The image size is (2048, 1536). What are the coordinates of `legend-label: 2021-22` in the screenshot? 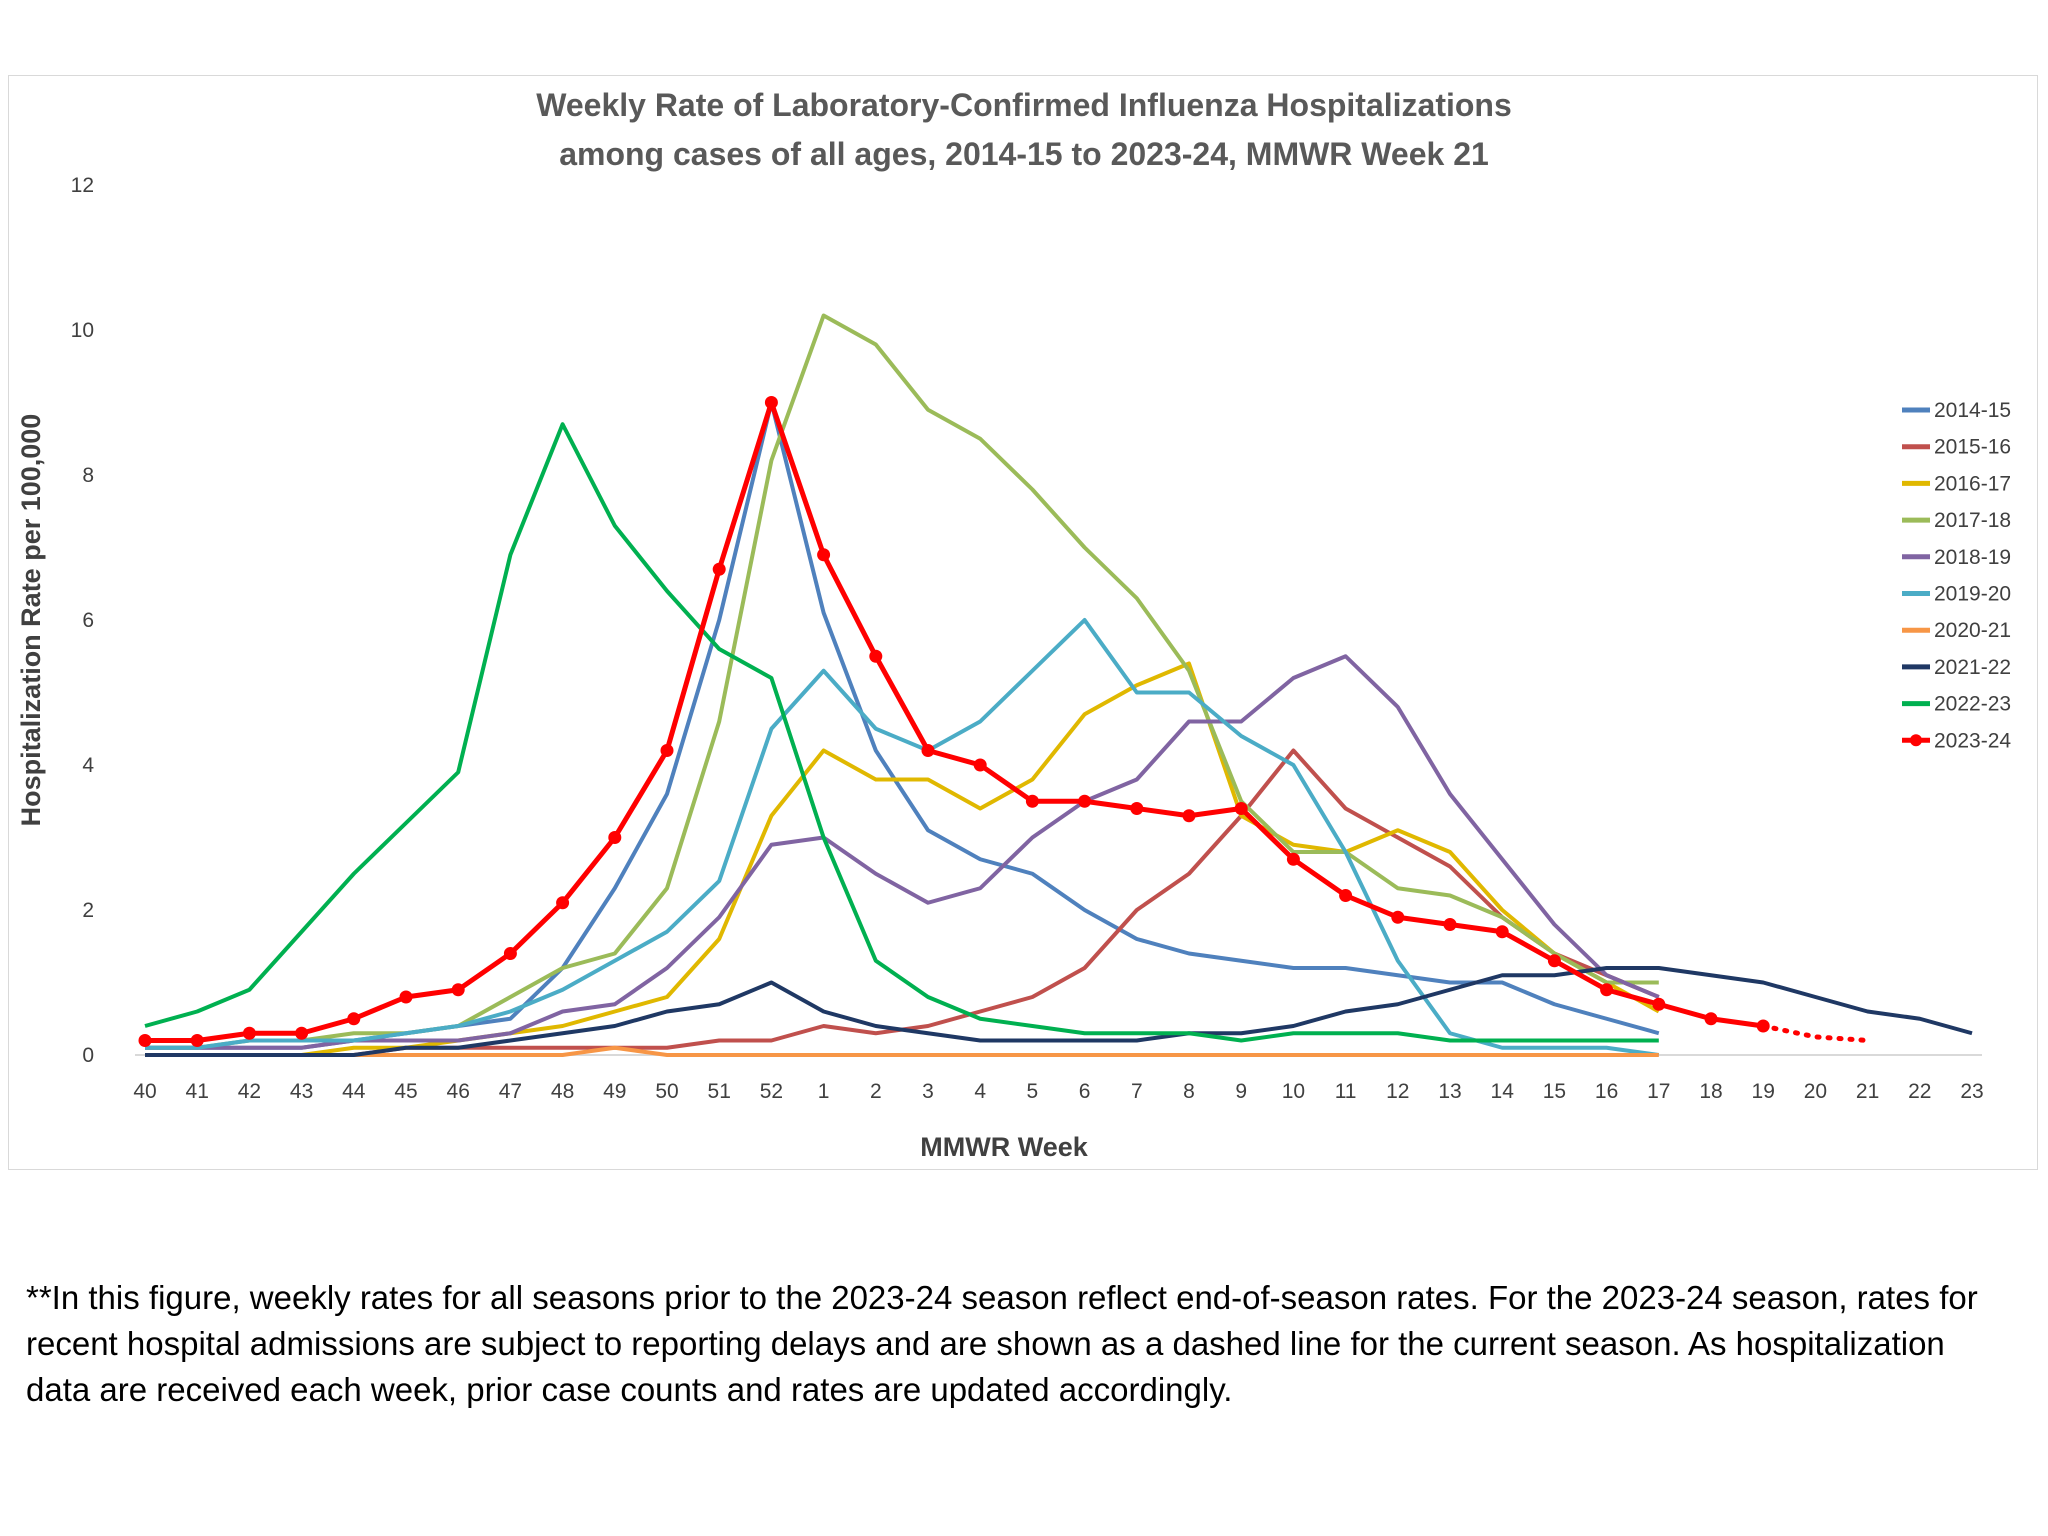 It's located at (1972, 667).